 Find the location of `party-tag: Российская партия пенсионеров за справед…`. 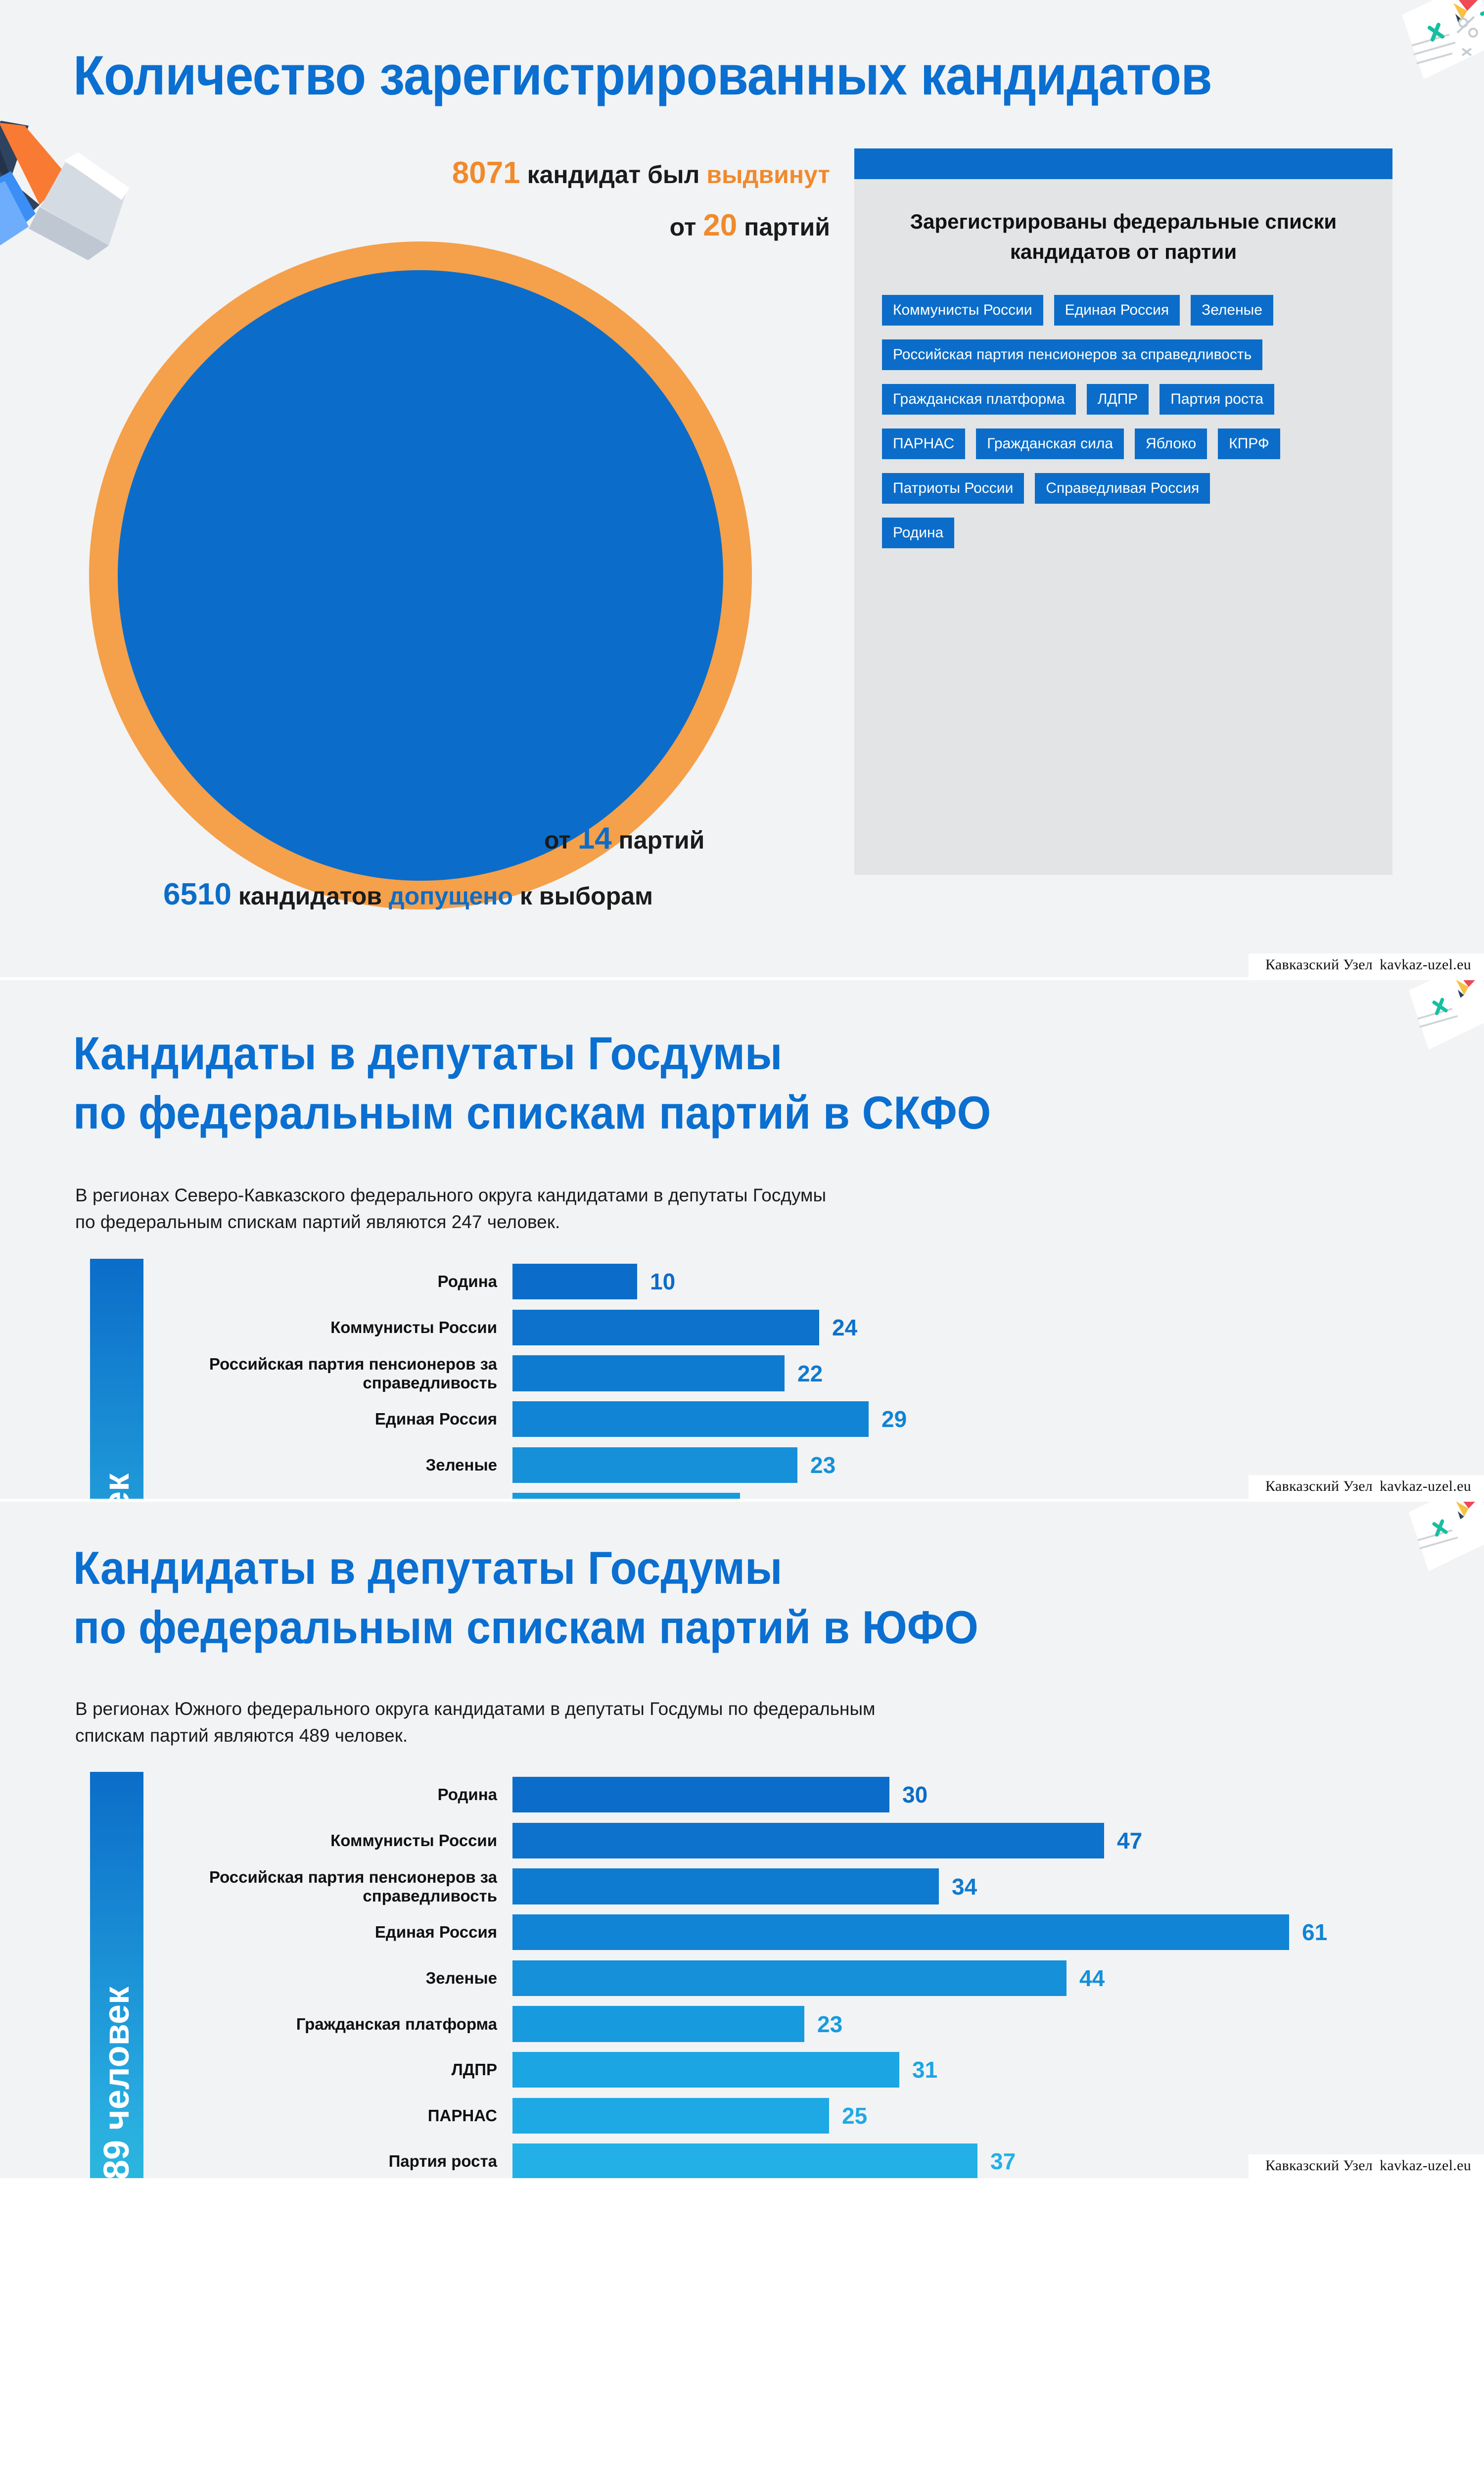

party-tag: Российская партия пенсионеров за справед… is located at coordinates (1072, 354).